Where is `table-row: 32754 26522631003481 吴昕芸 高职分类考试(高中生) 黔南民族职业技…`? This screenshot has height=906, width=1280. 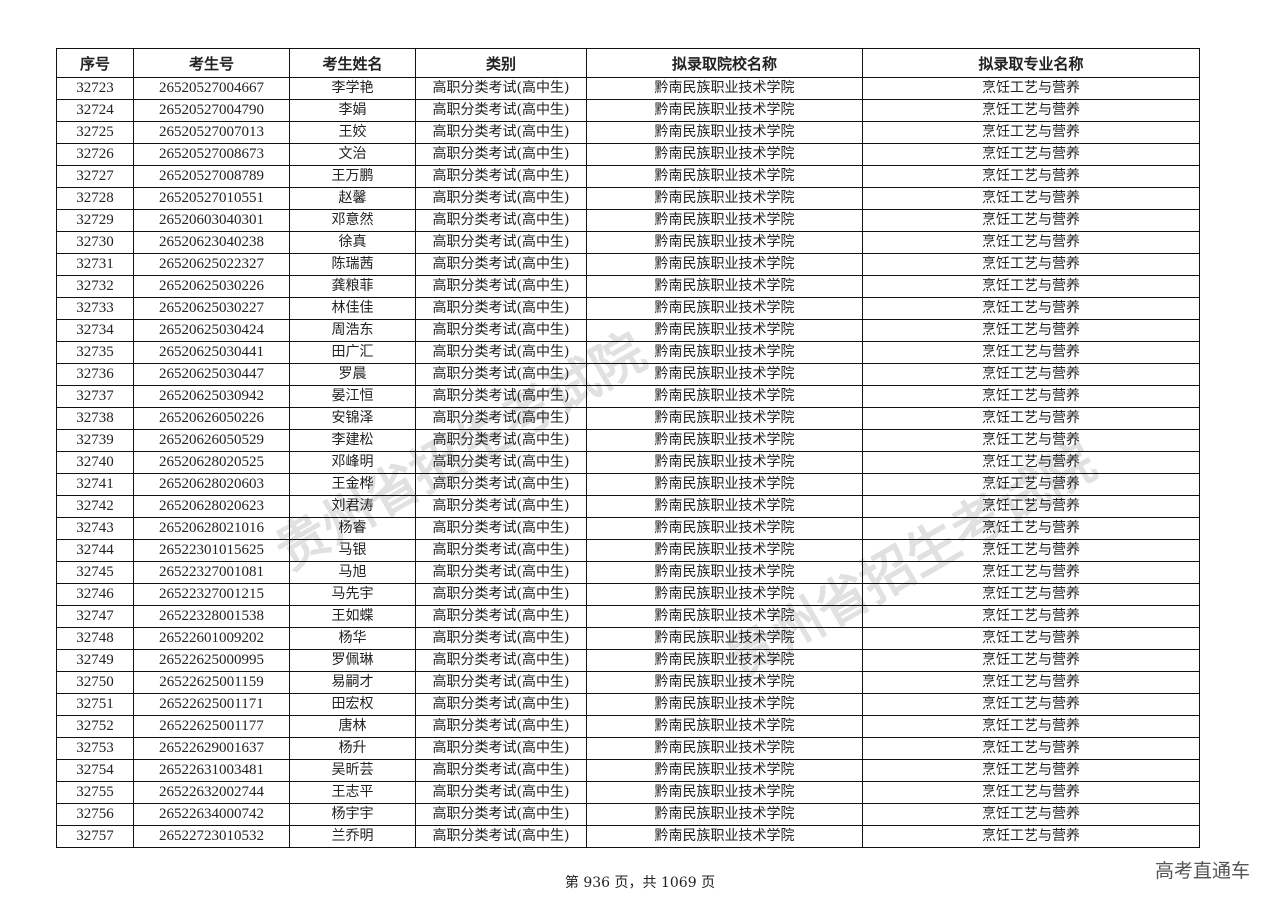 table-row: 32754 26522631003481 吴昕芸 高职分类考试(高中生) 黔南民族职业技… is located at coordinates (628, 770).